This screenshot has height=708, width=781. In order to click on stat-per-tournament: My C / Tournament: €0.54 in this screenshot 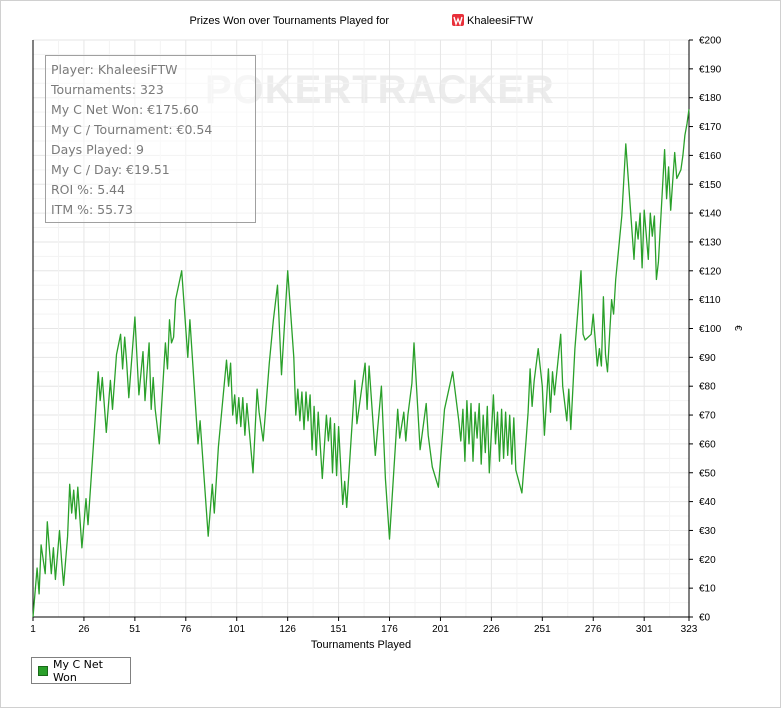, I will do `click(132, 129)`.